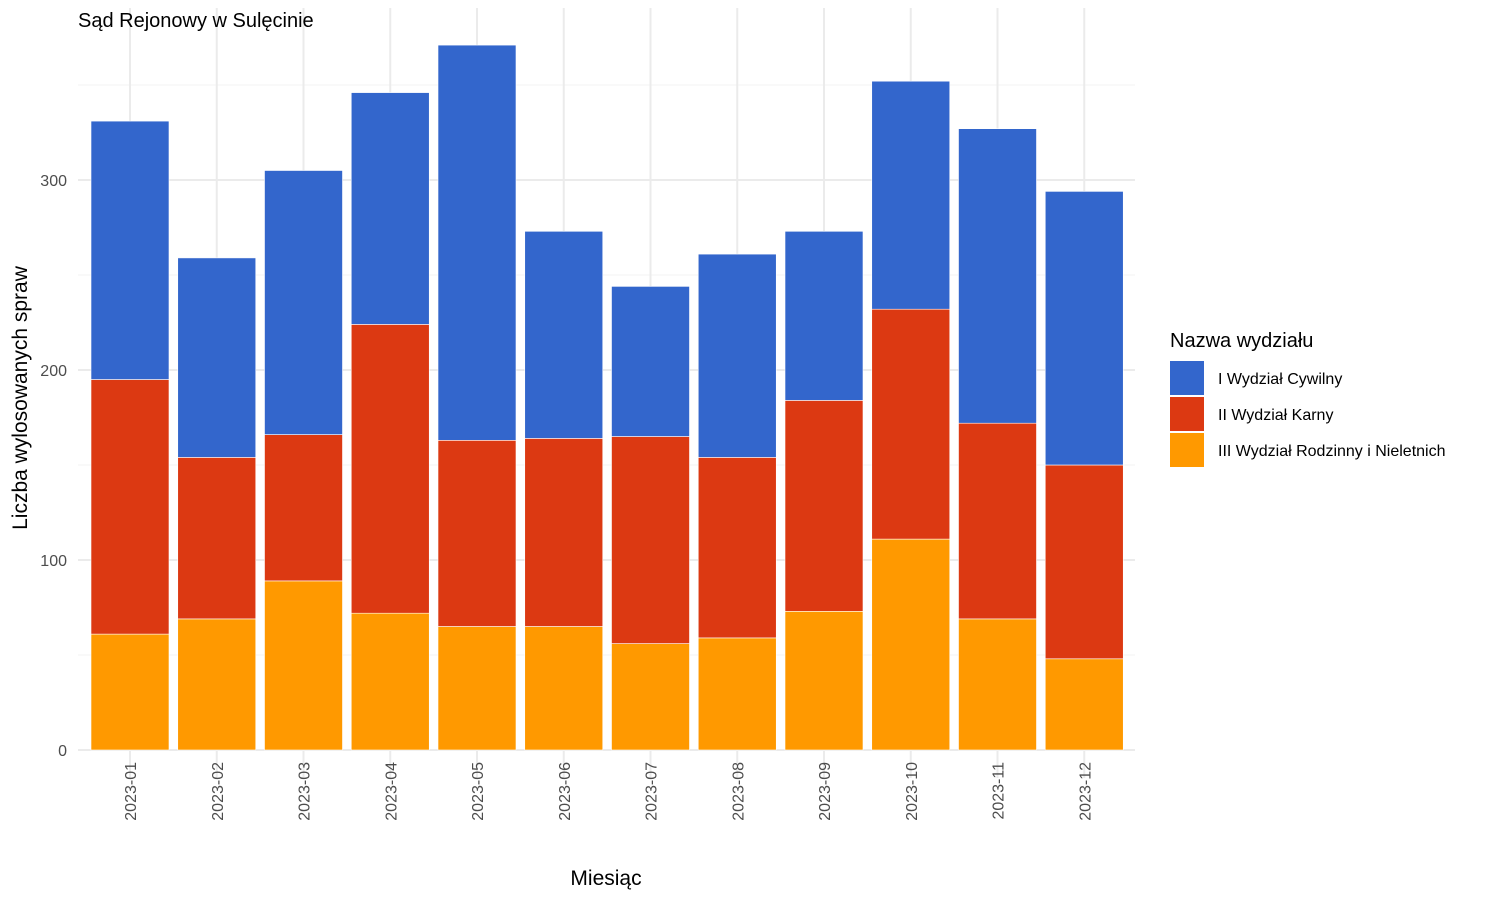  I want to click on x-tick-label: 2023-03, so click(305, 791).